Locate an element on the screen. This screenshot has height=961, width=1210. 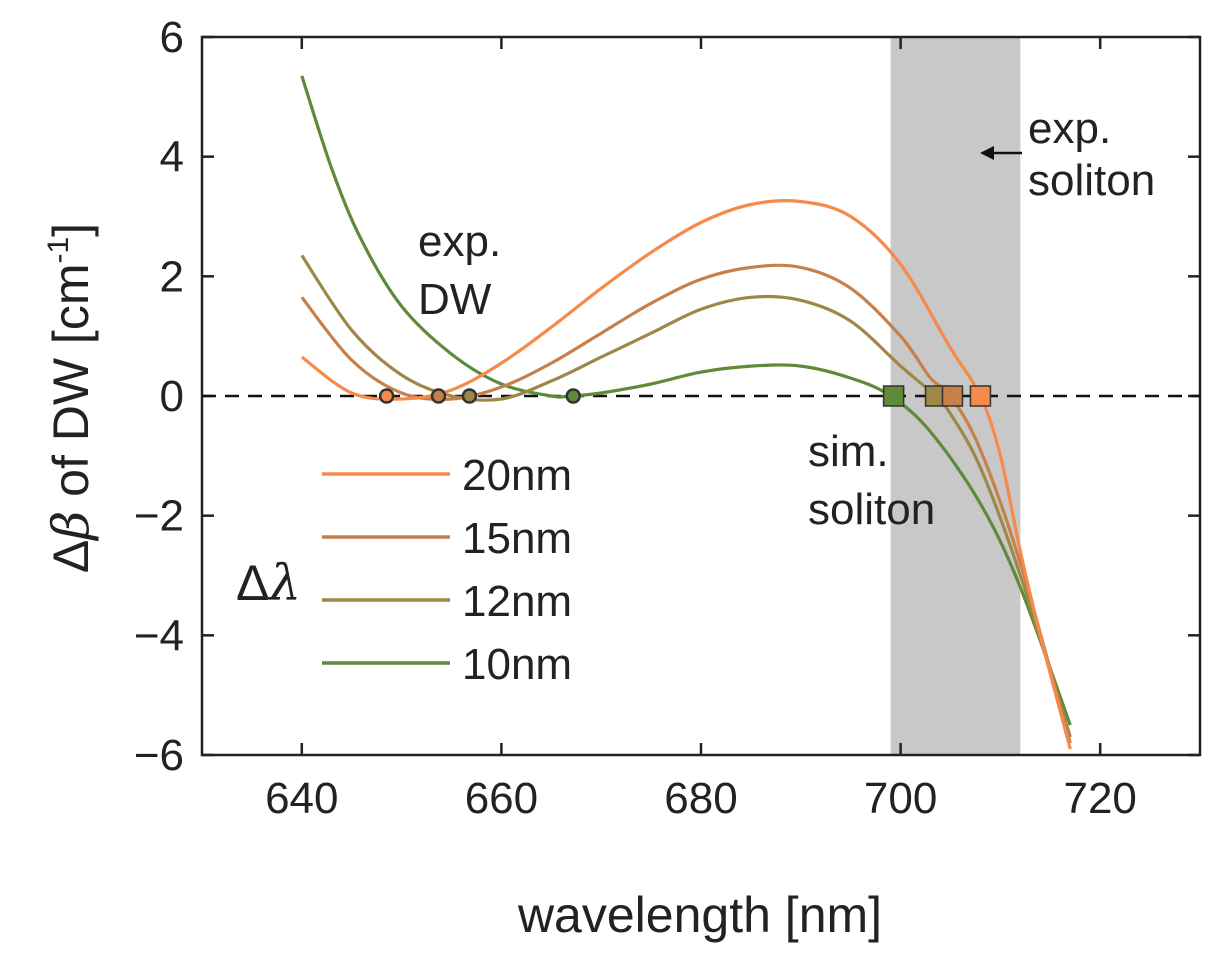
dw-marker-12nm is located at coordinates (469, 396).